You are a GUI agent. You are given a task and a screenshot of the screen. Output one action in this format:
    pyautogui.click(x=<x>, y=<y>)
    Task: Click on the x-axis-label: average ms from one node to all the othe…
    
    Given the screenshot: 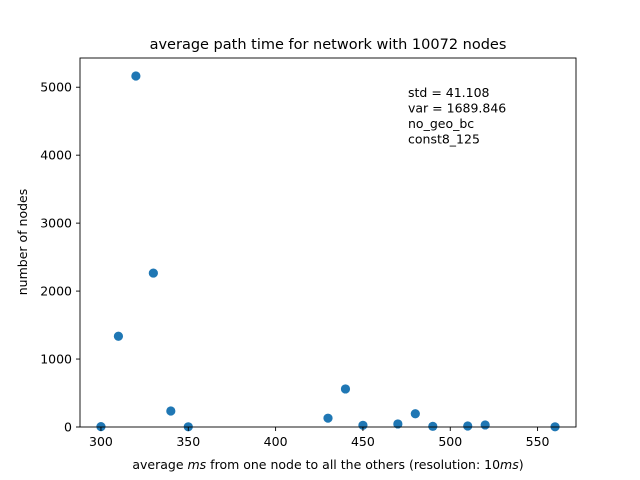 What is the action you would take?
    pyautogui.click(x=327, y=464)
    